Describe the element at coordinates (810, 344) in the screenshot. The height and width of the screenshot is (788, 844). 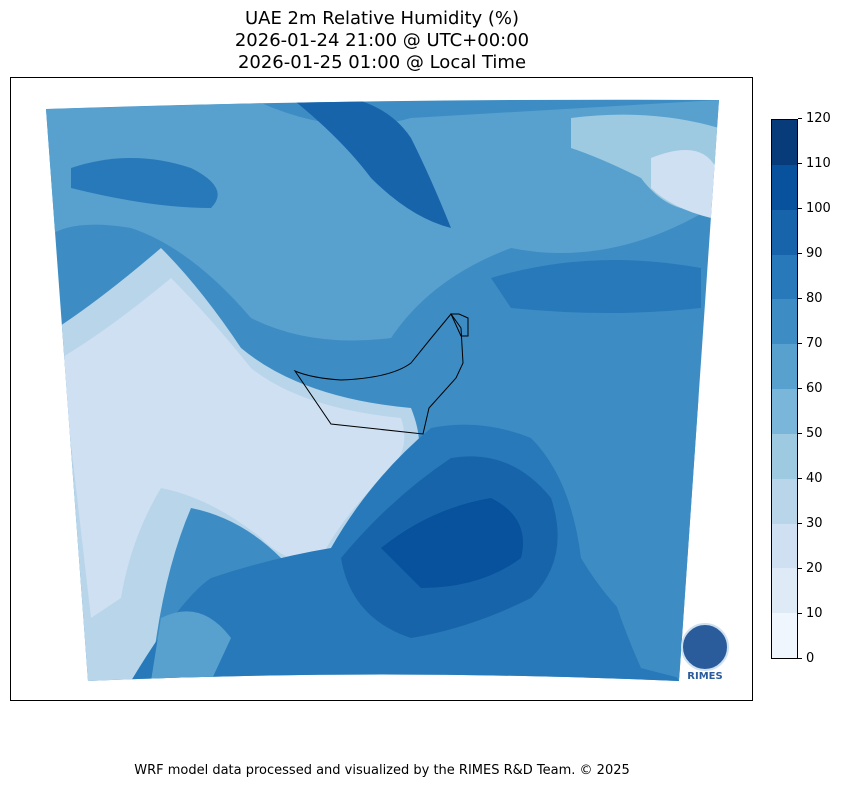
I see `colorbar-tick: 70` at that location.